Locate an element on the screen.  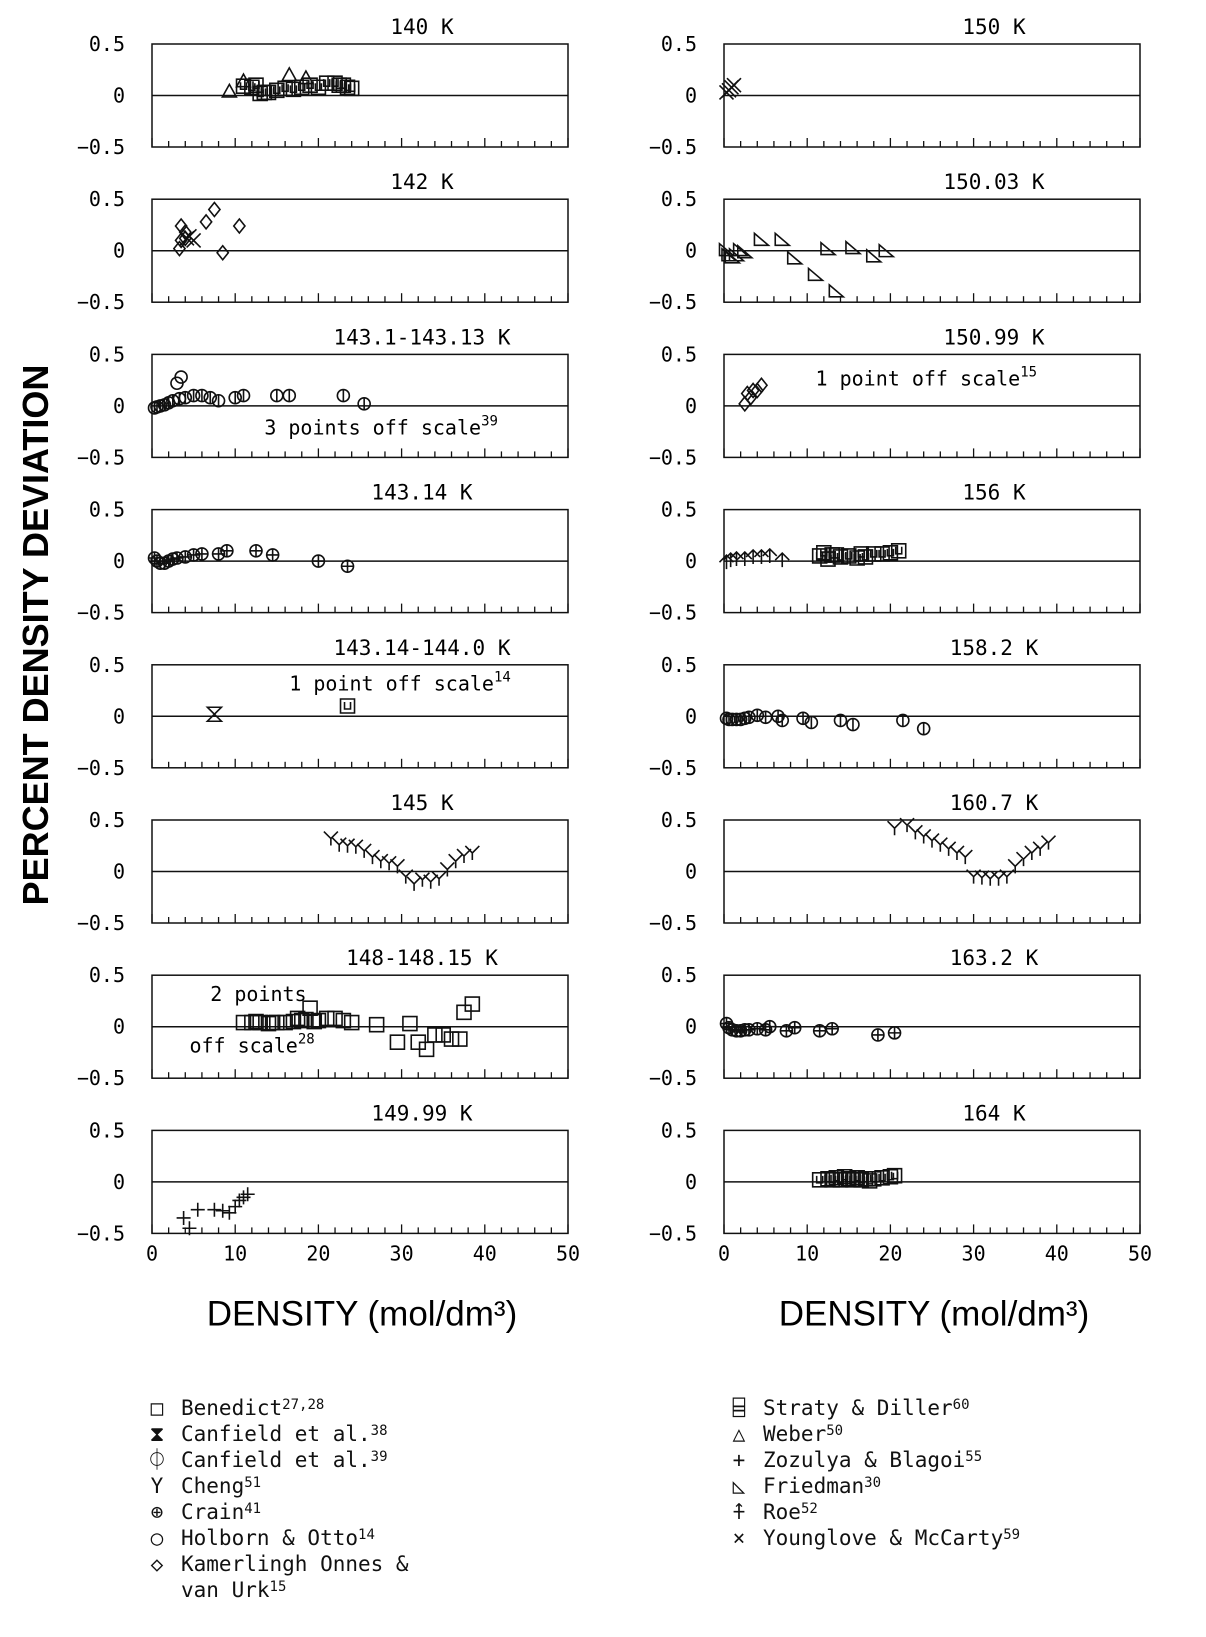
legend-reference: 50 is located at coordinates (835, 1431).